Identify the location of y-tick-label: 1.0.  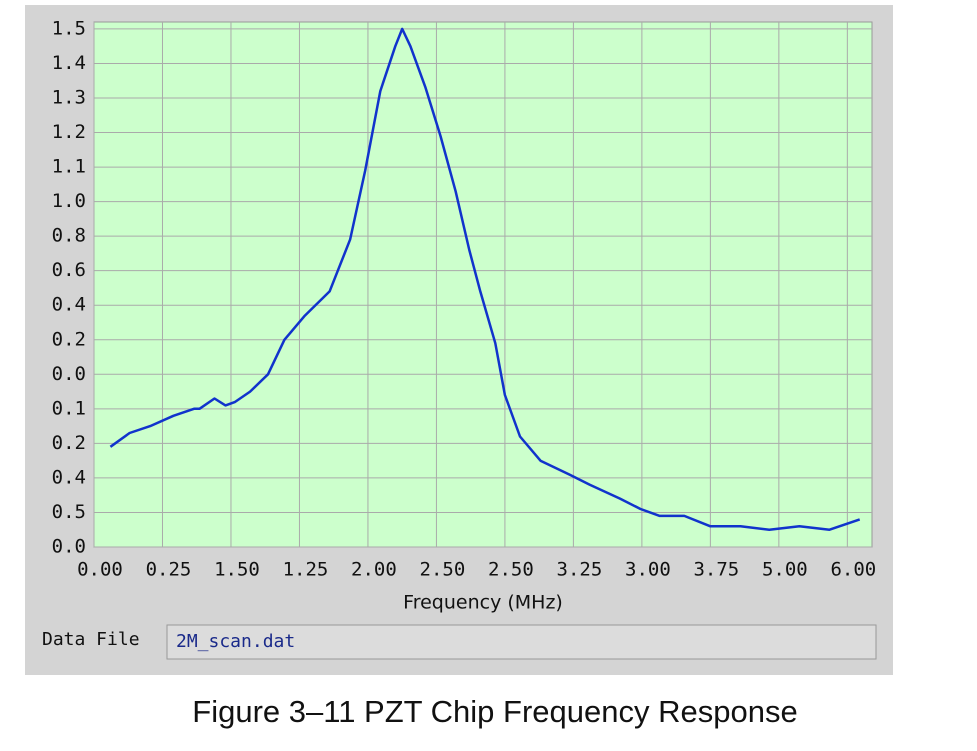
(69, 201).